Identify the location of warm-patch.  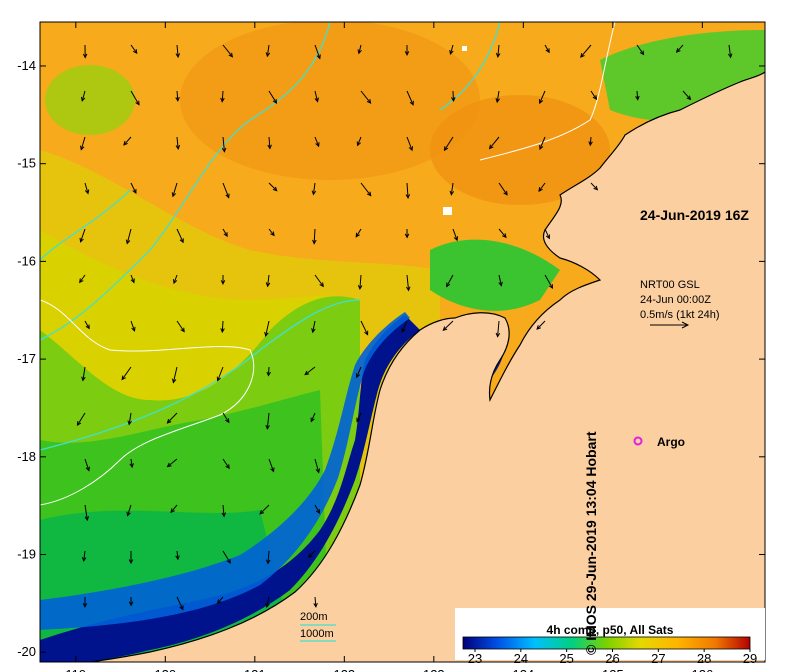
(520, 150).